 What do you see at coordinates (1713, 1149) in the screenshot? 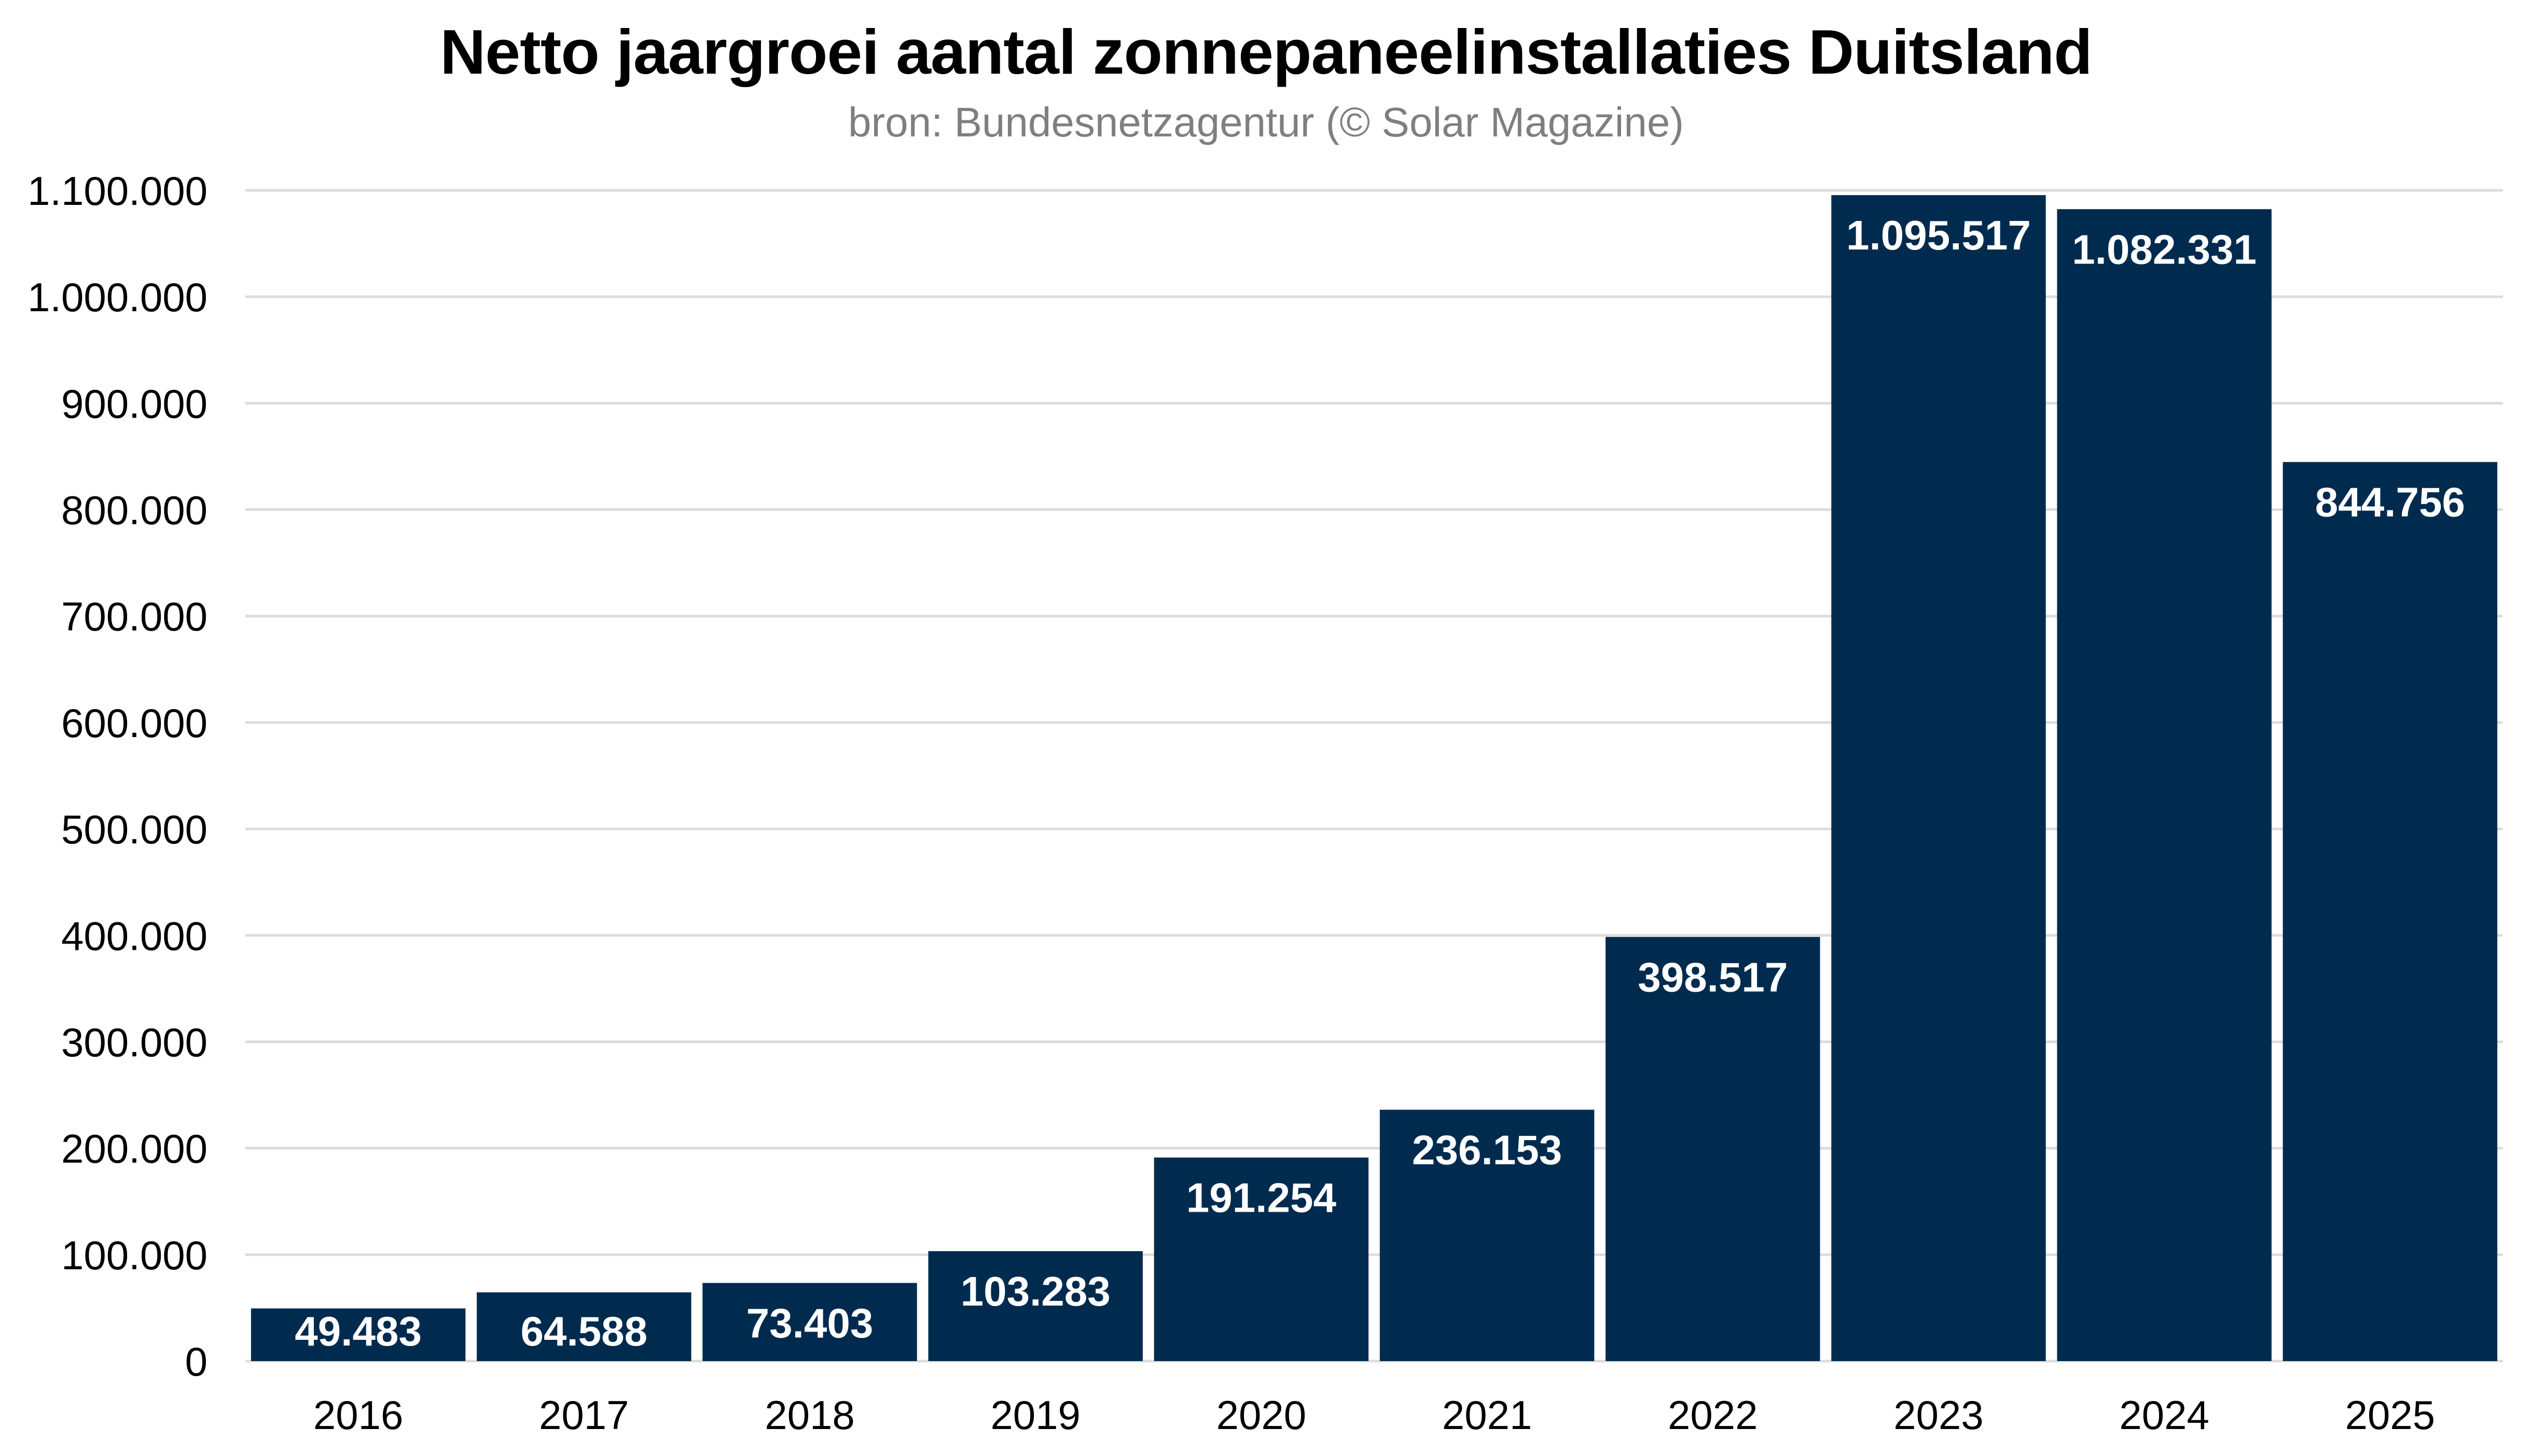
I see `bar-2022` at bounding box center [1713, 1149].